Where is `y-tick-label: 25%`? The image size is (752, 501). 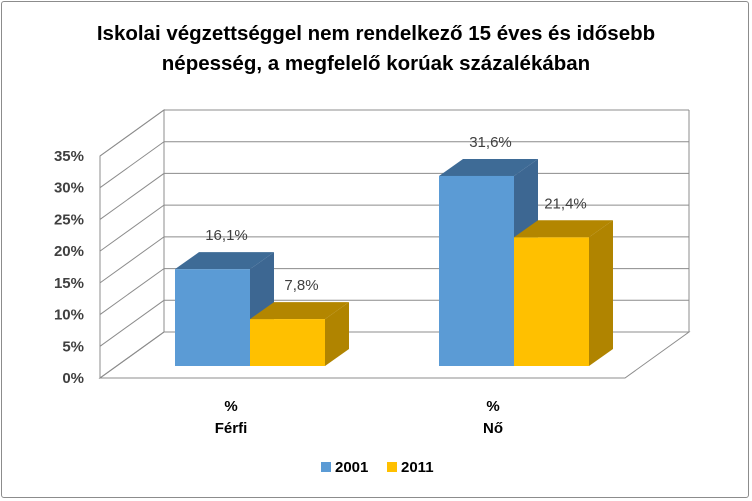 y-tick-label: 25% is located at coordinates (69, 219).